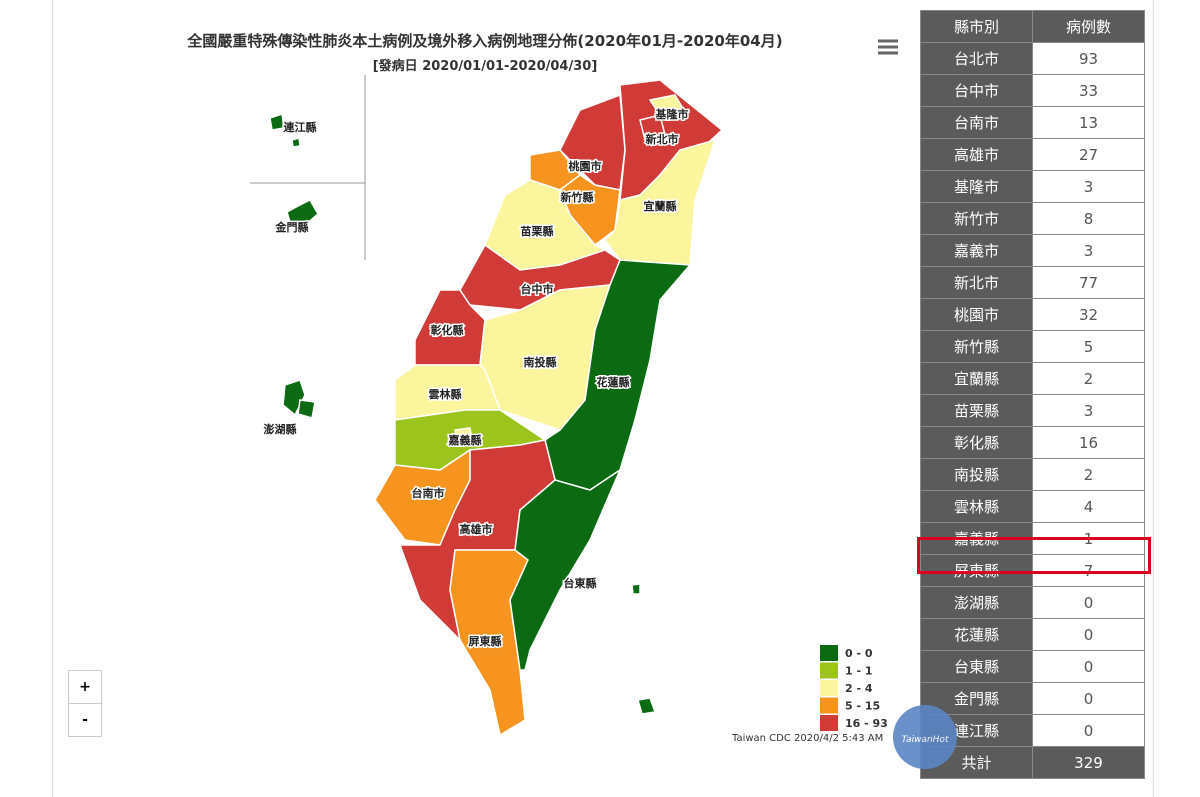  I want to click on table-row: 台東縣 0, so click(1032, 666).